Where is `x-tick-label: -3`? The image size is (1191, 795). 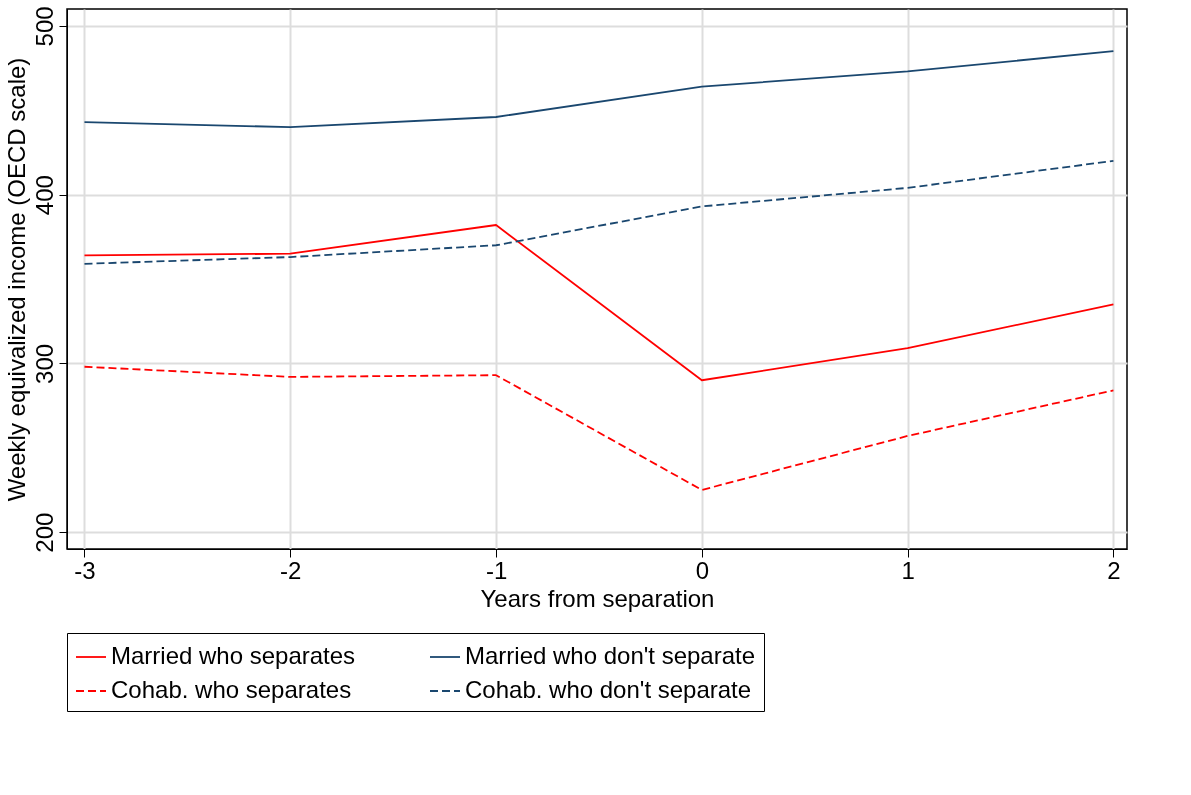 x-tick-label: -3 is located at coordinates (85, 570).